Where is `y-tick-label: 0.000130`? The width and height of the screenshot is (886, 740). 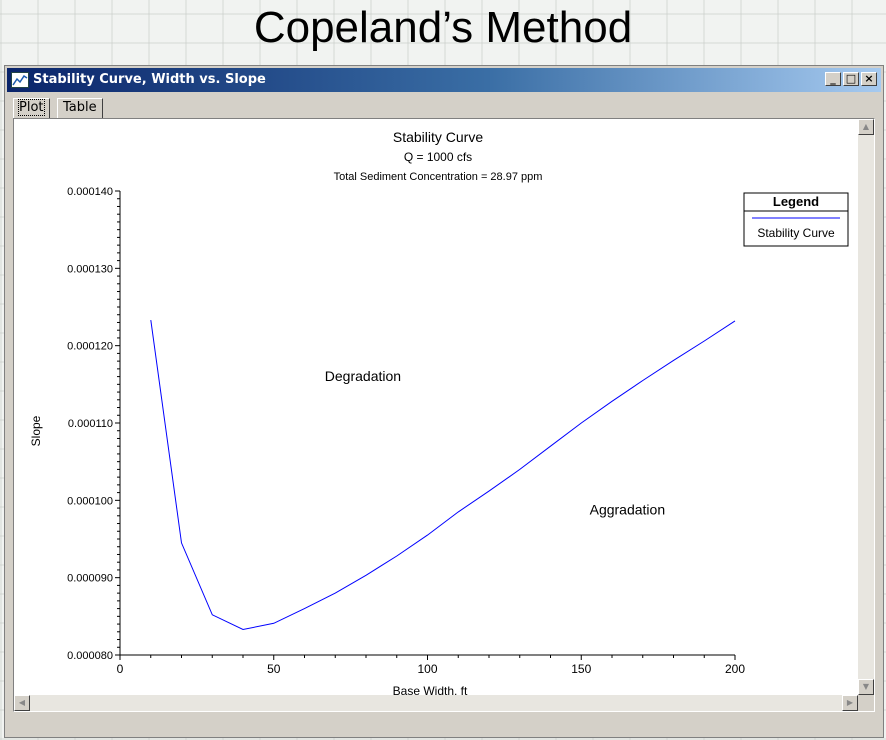
y-tick-label: 0.000130 is located at coordinates (90, 269).